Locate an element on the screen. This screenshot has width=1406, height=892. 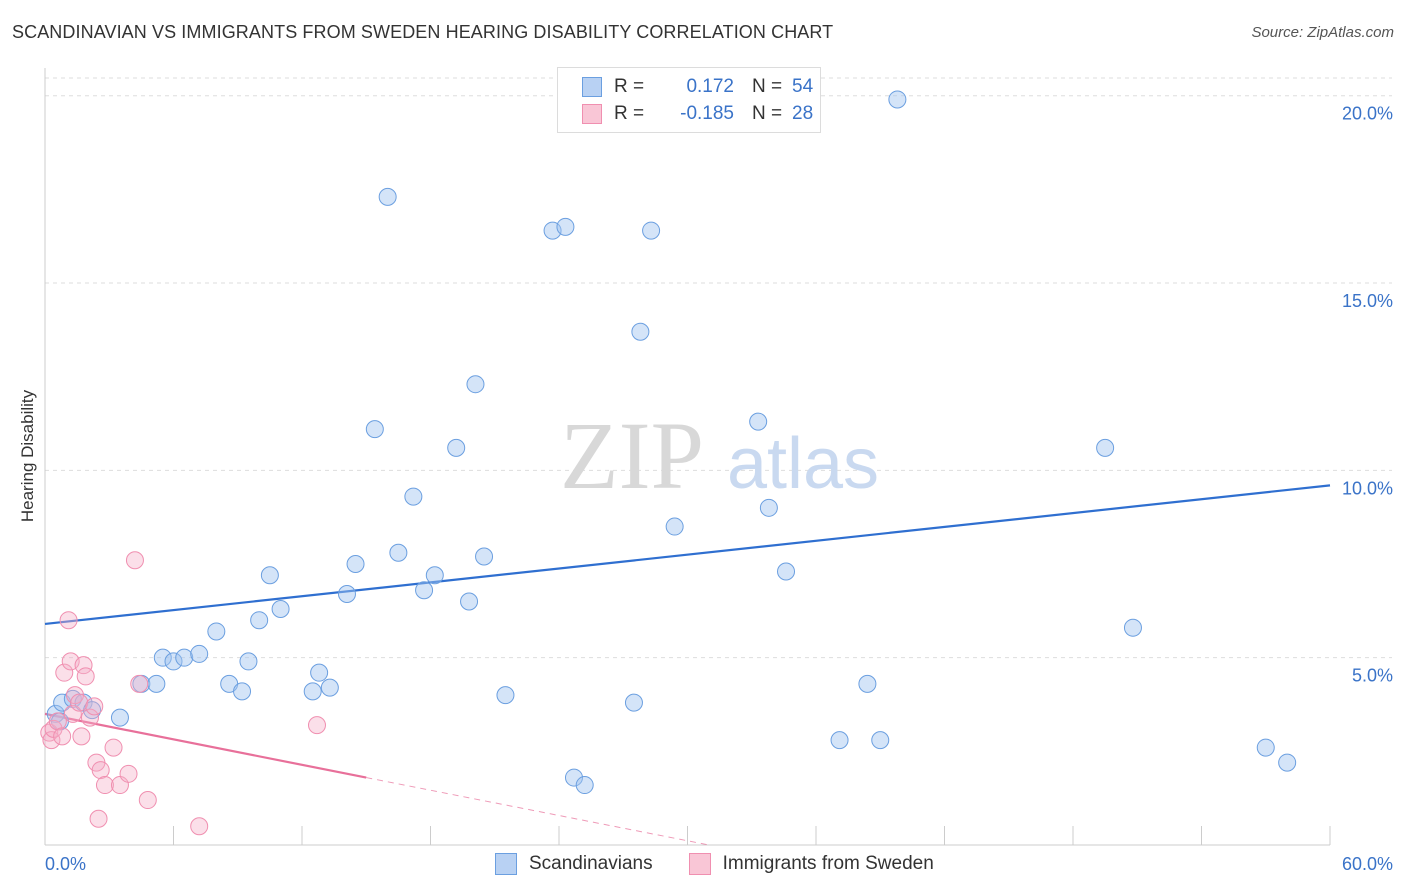
legend-row-scandinavians: R = 0.172 N = 54 is located at coordinates (697, 87).